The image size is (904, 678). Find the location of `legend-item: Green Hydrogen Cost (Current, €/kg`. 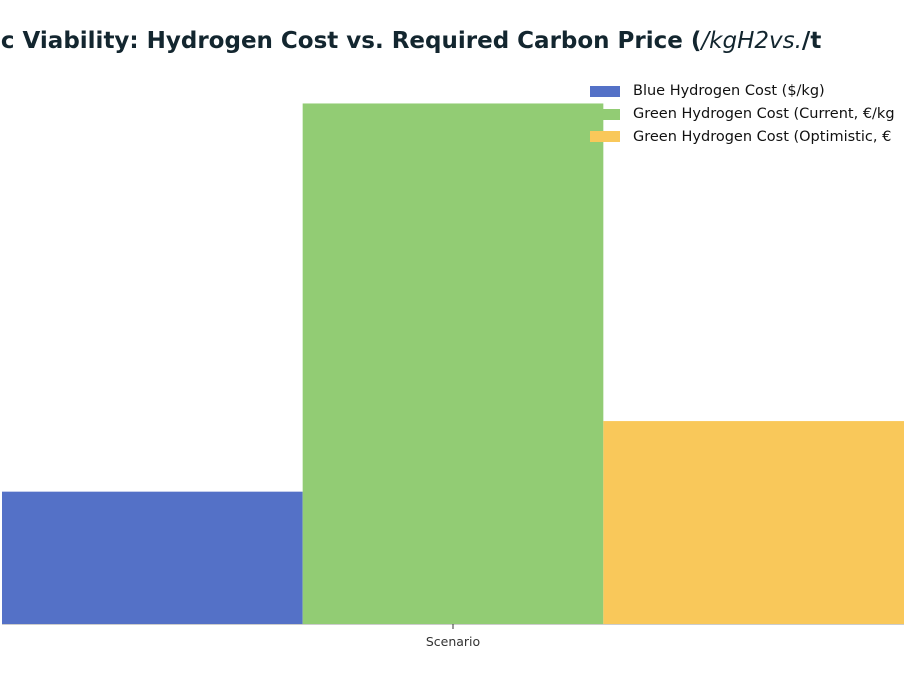

legend-item: Green Hydrogen Cost (Current, €/kg is located at coordinates (747, 114).